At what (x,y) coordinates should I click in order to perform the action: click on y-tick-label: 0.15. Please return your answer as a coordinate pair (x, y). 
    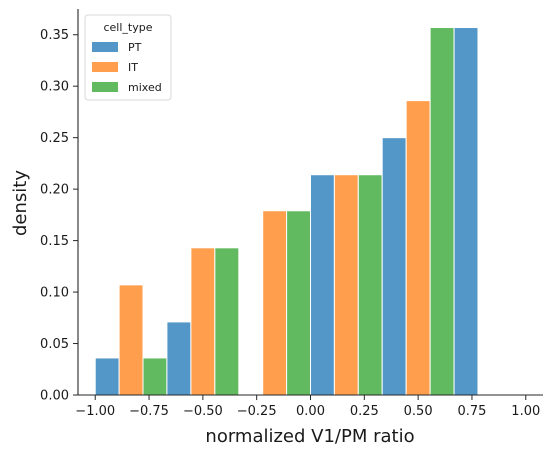
    Looking at the image, I should click on (54, 241).